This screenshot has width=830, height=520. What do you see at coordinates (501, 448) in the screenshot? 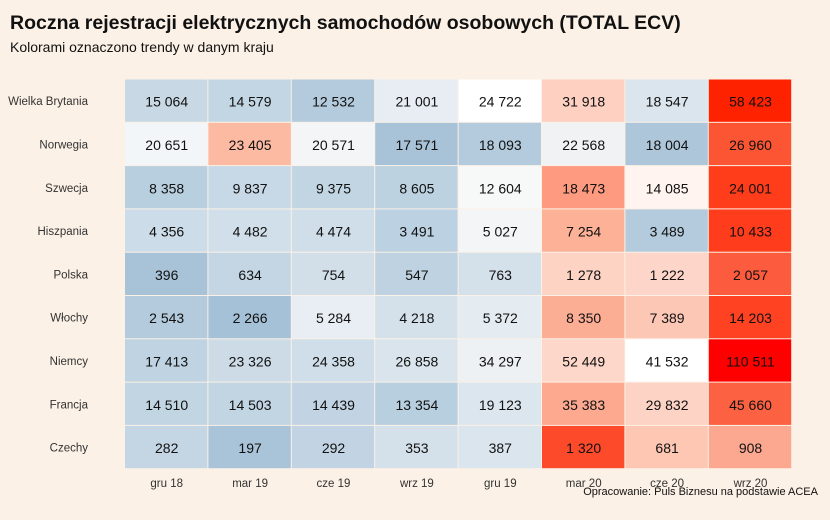
I see `cell-value-label: 387` at bounding box center [501, 448].